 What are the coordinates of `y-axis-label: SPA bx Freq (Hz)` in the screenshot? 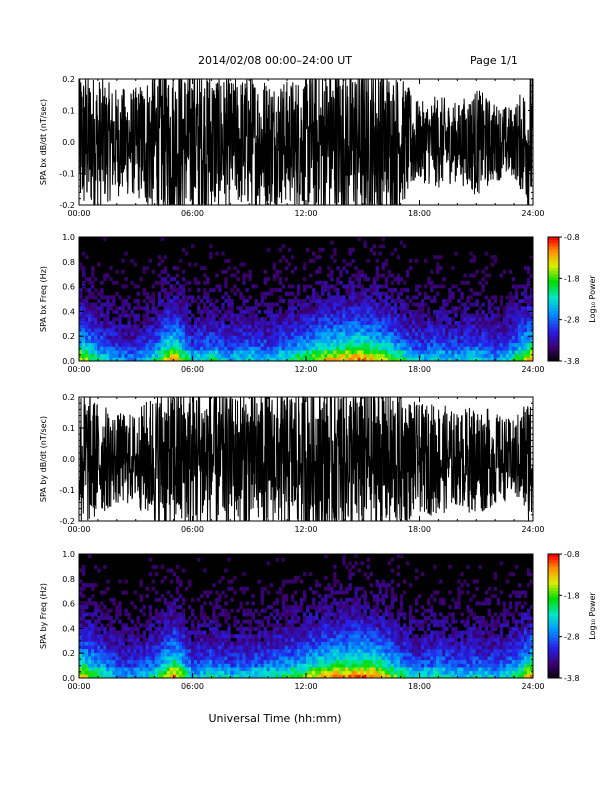 It's located at (43, 299).